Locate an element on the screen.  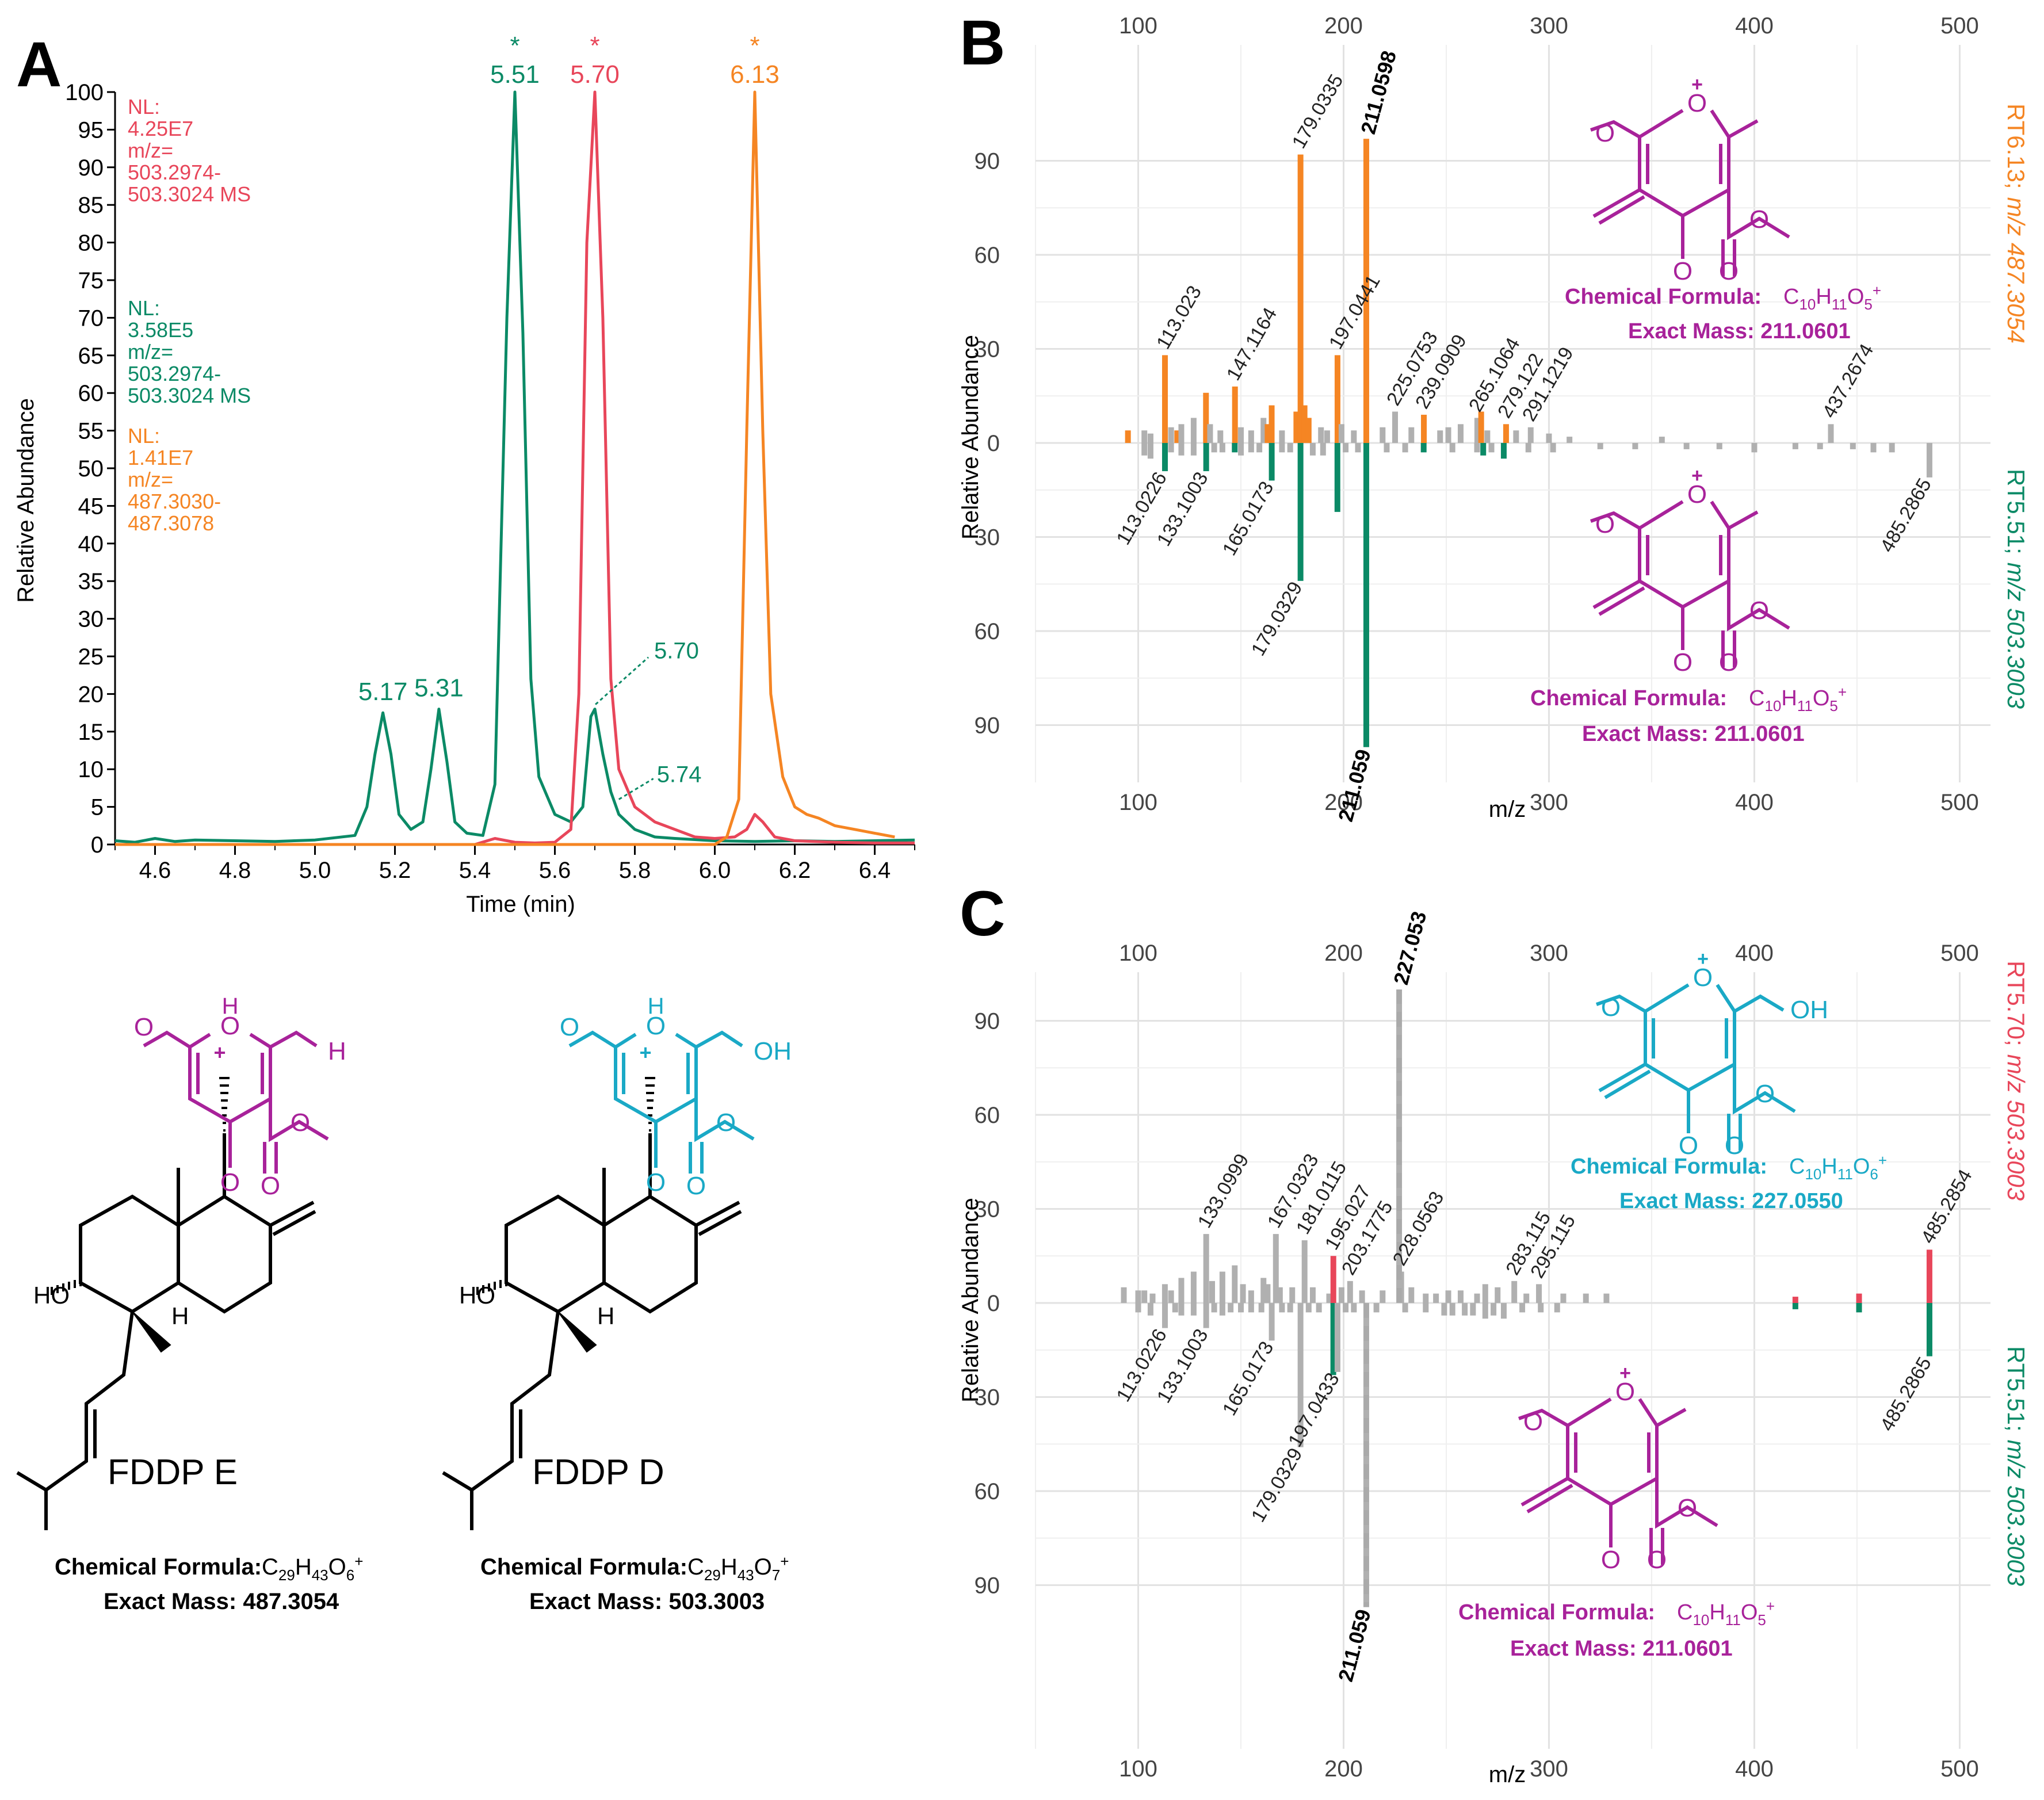
x-tick-label-top: 300 is located at coordinates (1549, 953).